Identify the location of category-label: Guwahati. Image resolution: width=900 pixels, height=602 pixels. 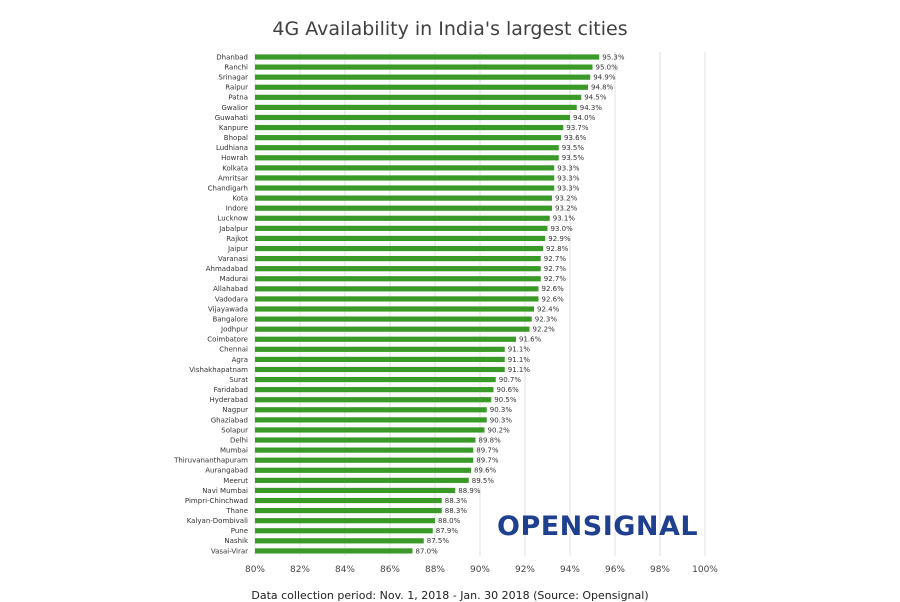
(231, 118).